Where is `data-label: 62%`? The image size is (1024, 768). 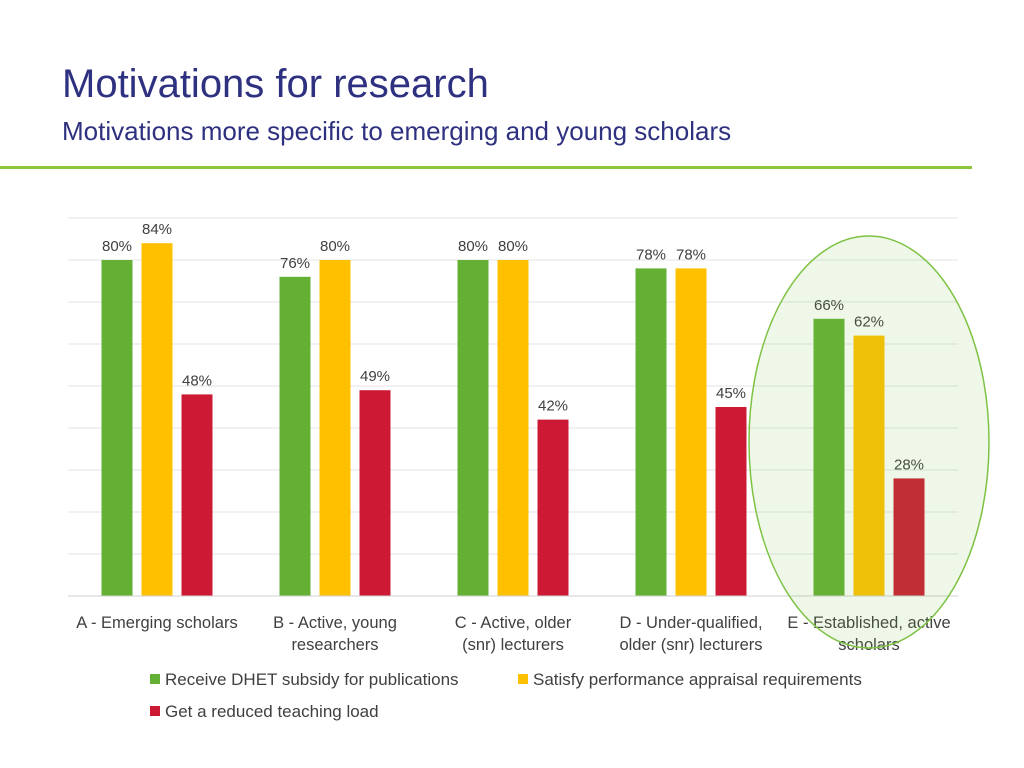
data-label: 62% is located at coordinates (869, 322).